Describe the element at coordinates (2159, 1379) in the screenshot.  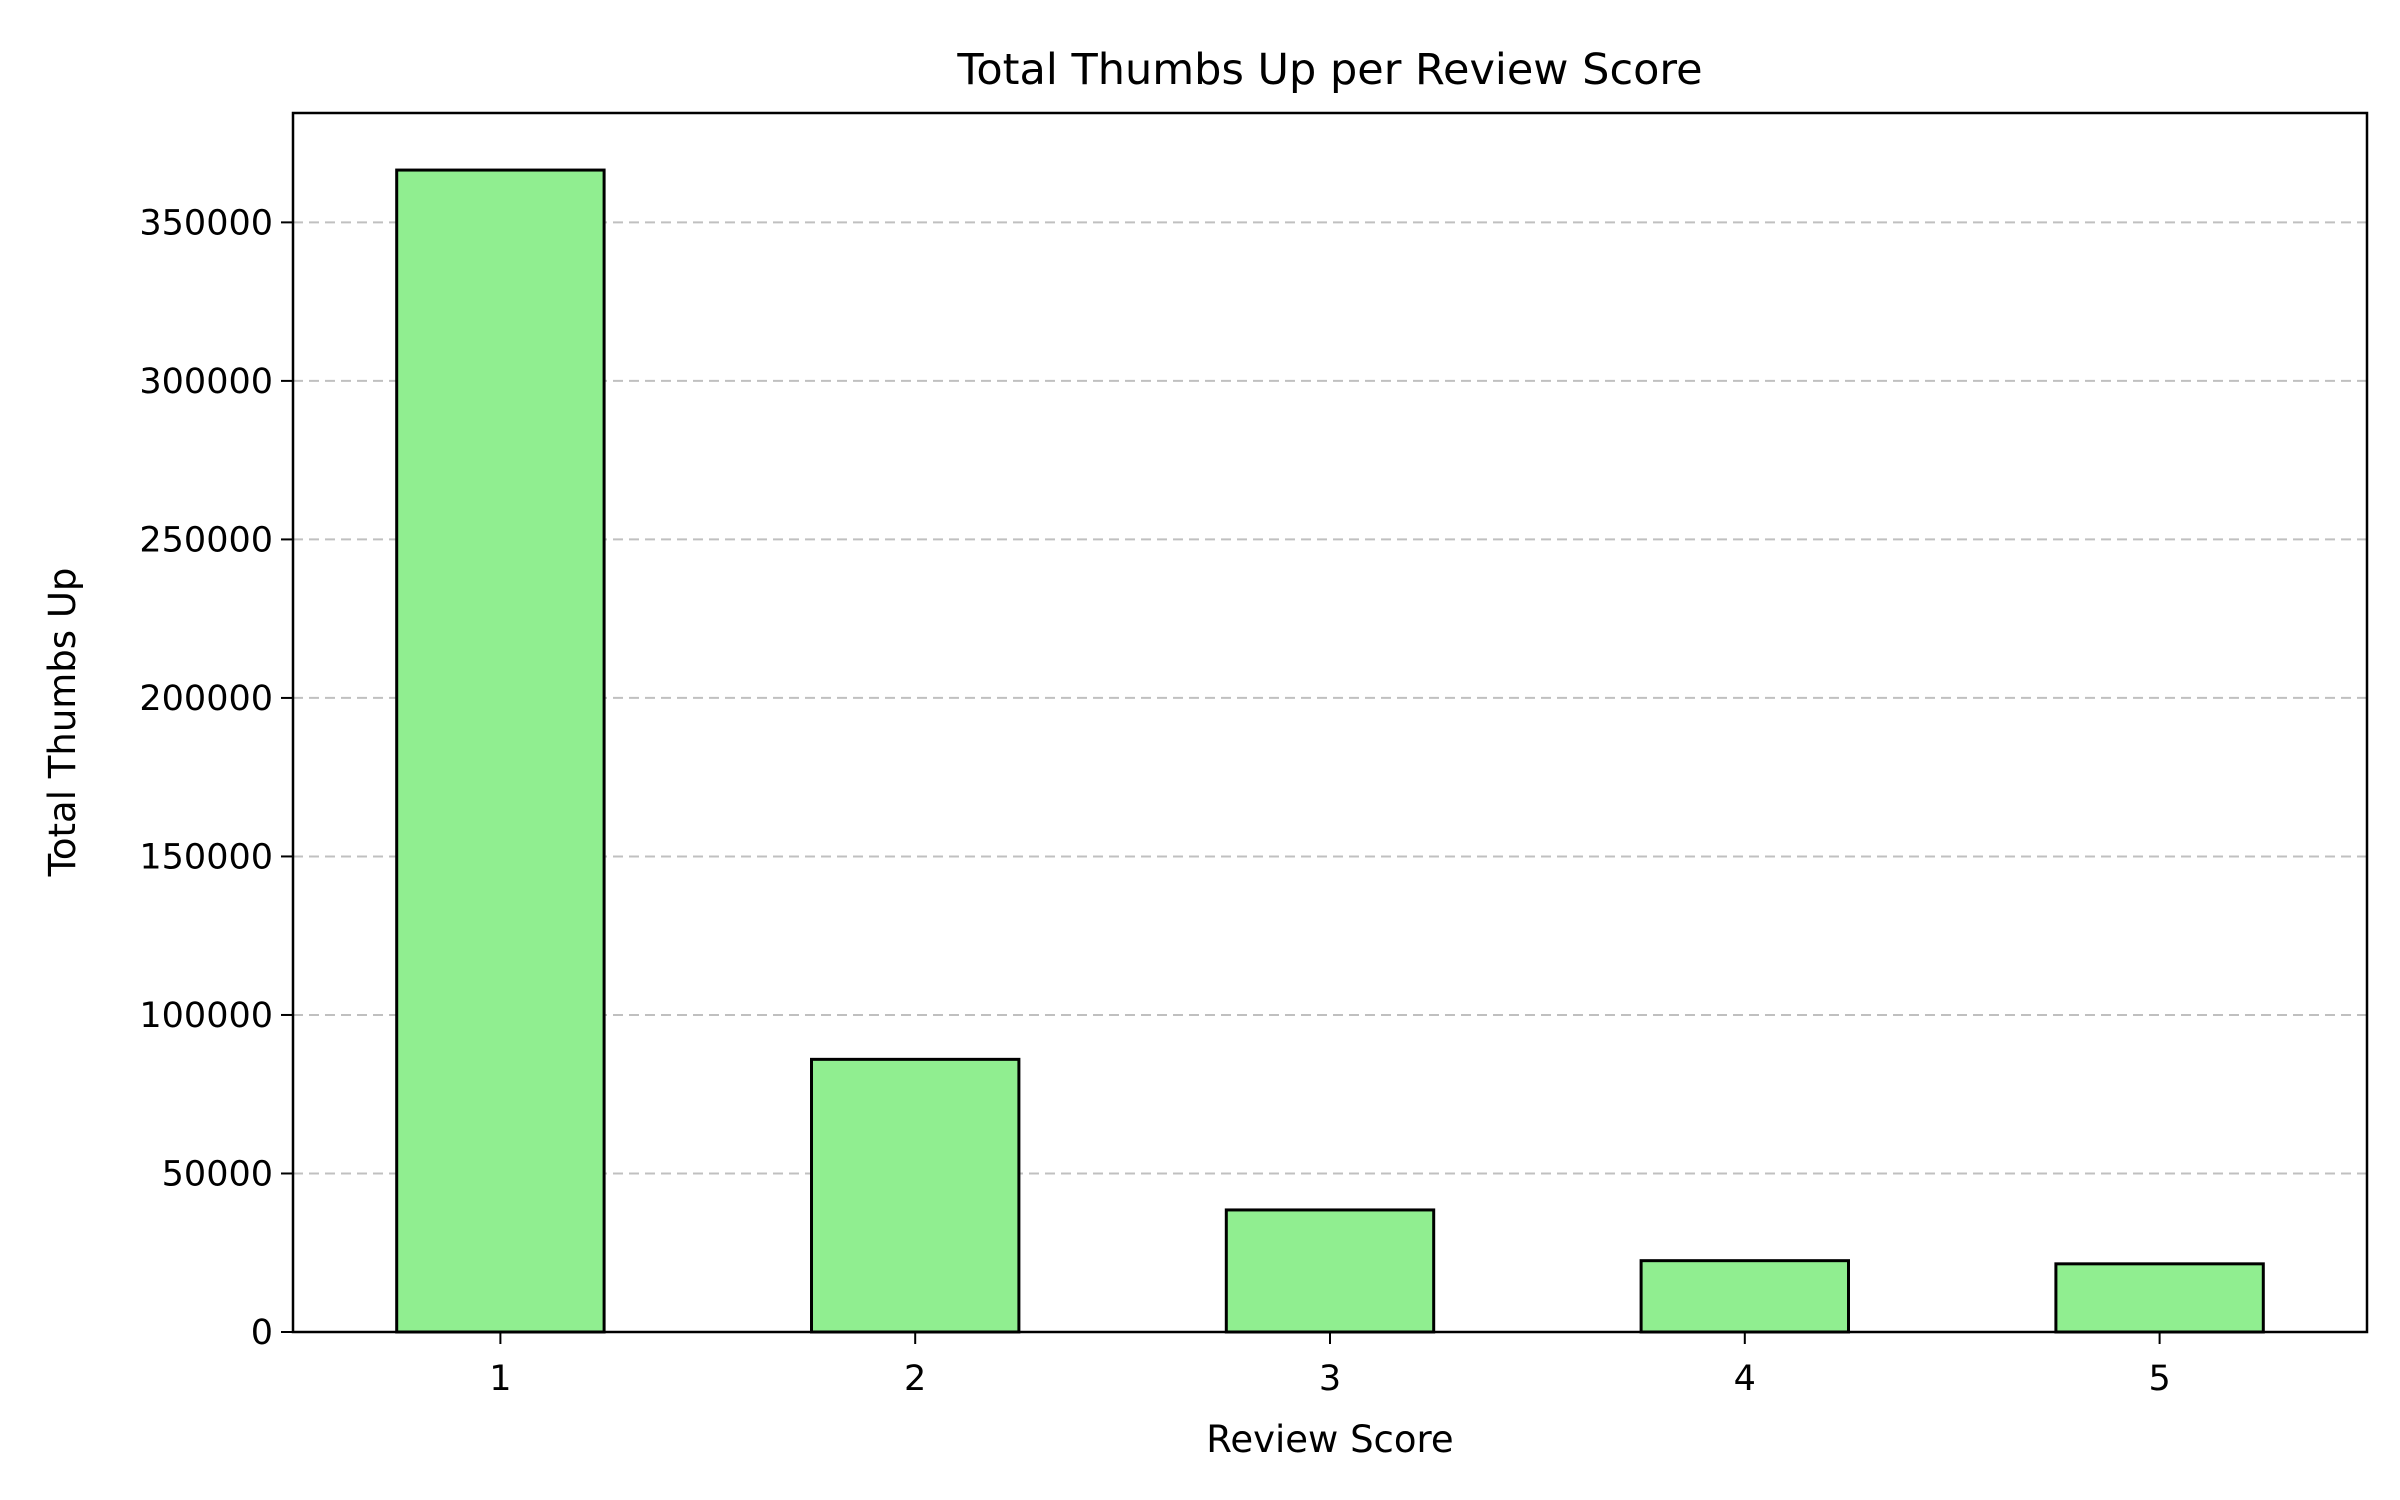
I see `x-tick-label-5: 5` at that location.